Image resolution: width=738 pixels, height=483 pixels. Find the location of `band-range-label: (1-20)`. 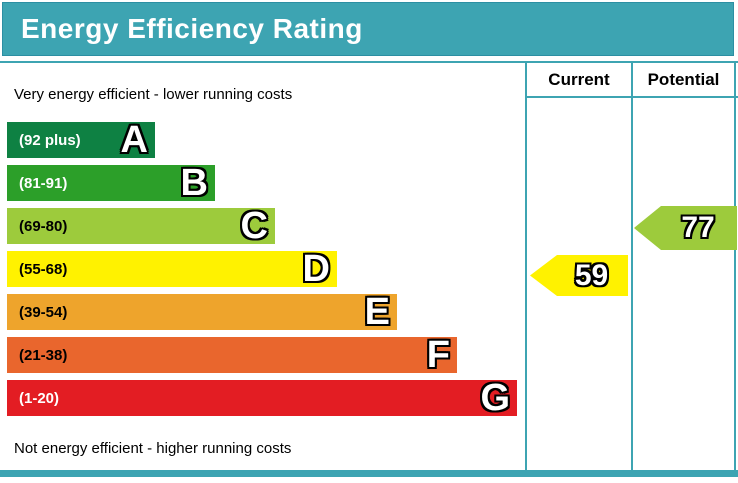

band-range-label: (1-20) is located at coordinates (39, 398).